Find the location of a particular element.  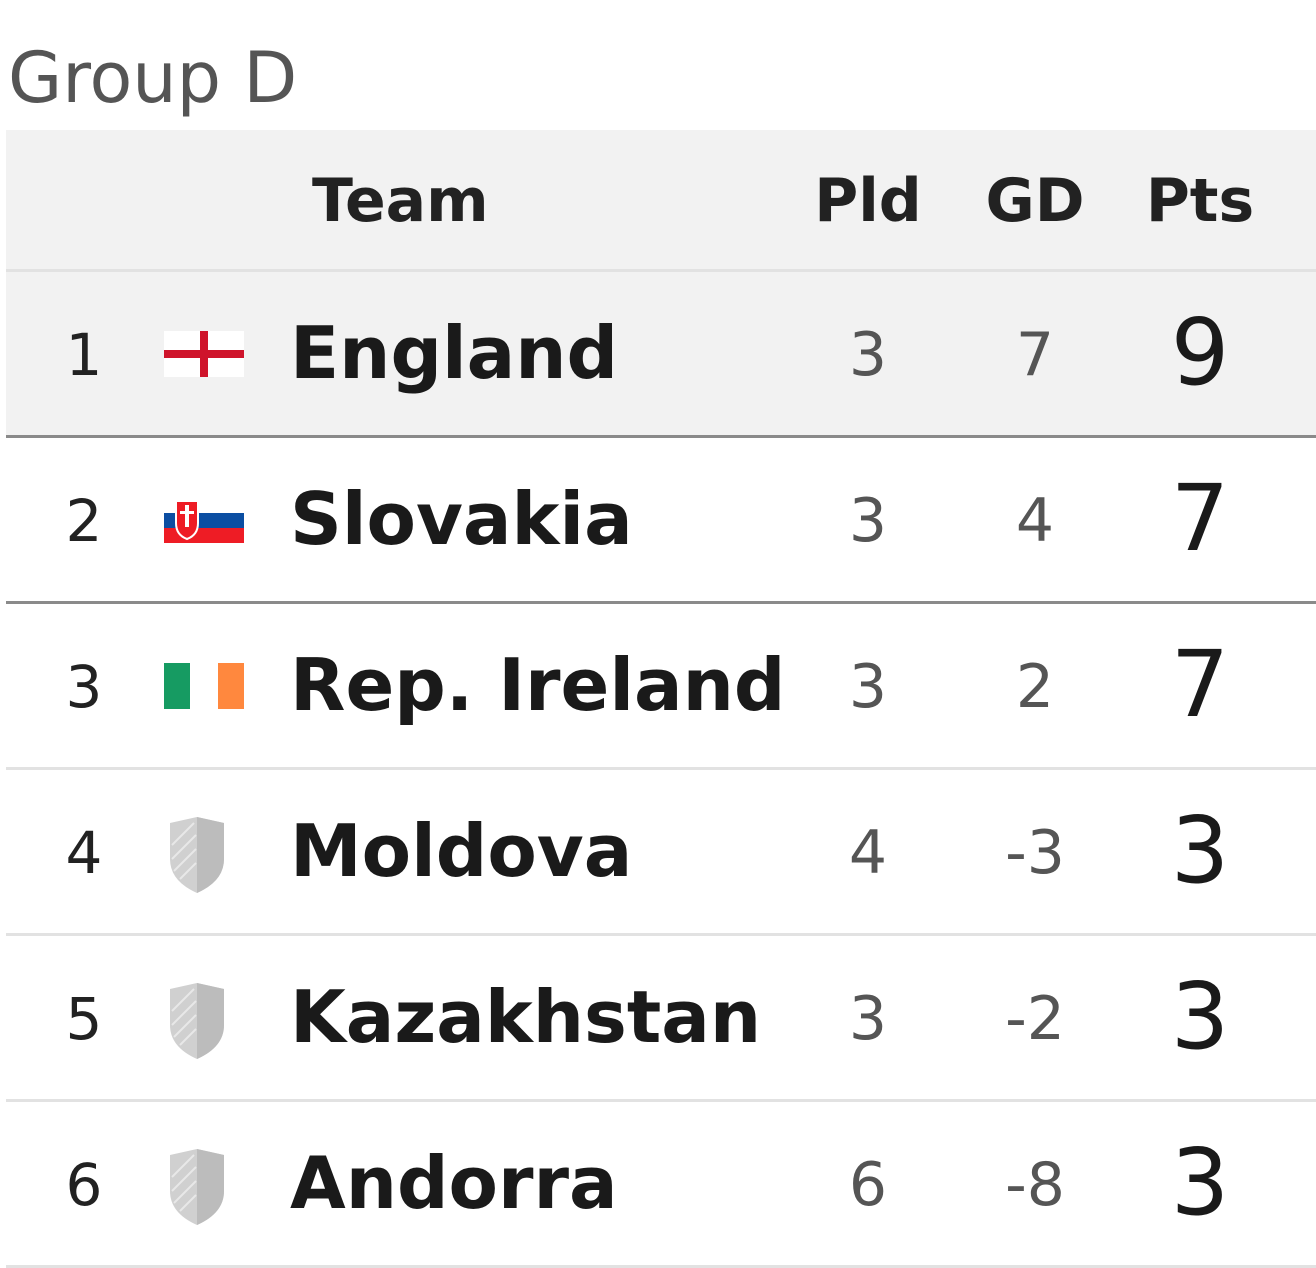

goal-difference: 4 is located at coordinates (1035, 521).